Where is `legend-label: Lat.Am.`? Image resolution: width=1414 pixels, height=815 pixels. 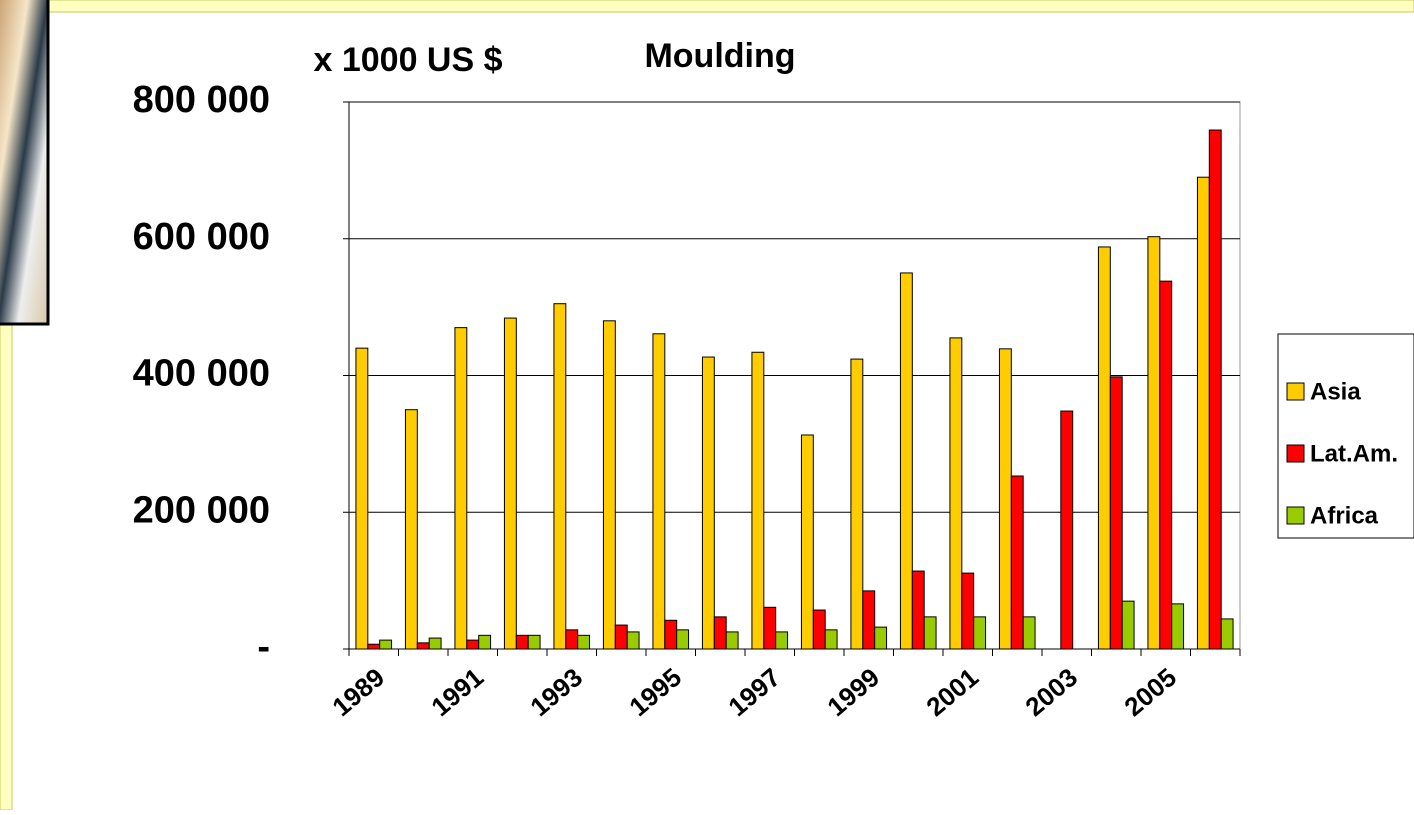 legend-label: Lat.Am. is located at coordinates (1354, 453).